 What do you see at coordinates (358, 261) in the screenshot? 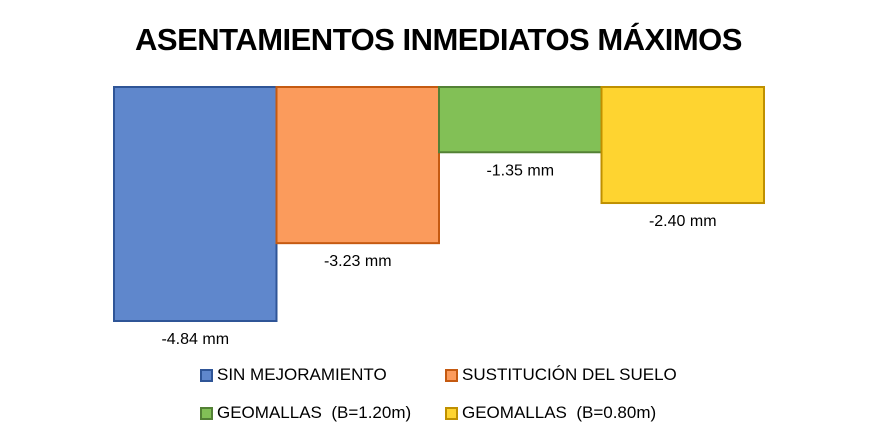
I see `data-label-1: -3.23 mm` at bounding box center [358, 261].